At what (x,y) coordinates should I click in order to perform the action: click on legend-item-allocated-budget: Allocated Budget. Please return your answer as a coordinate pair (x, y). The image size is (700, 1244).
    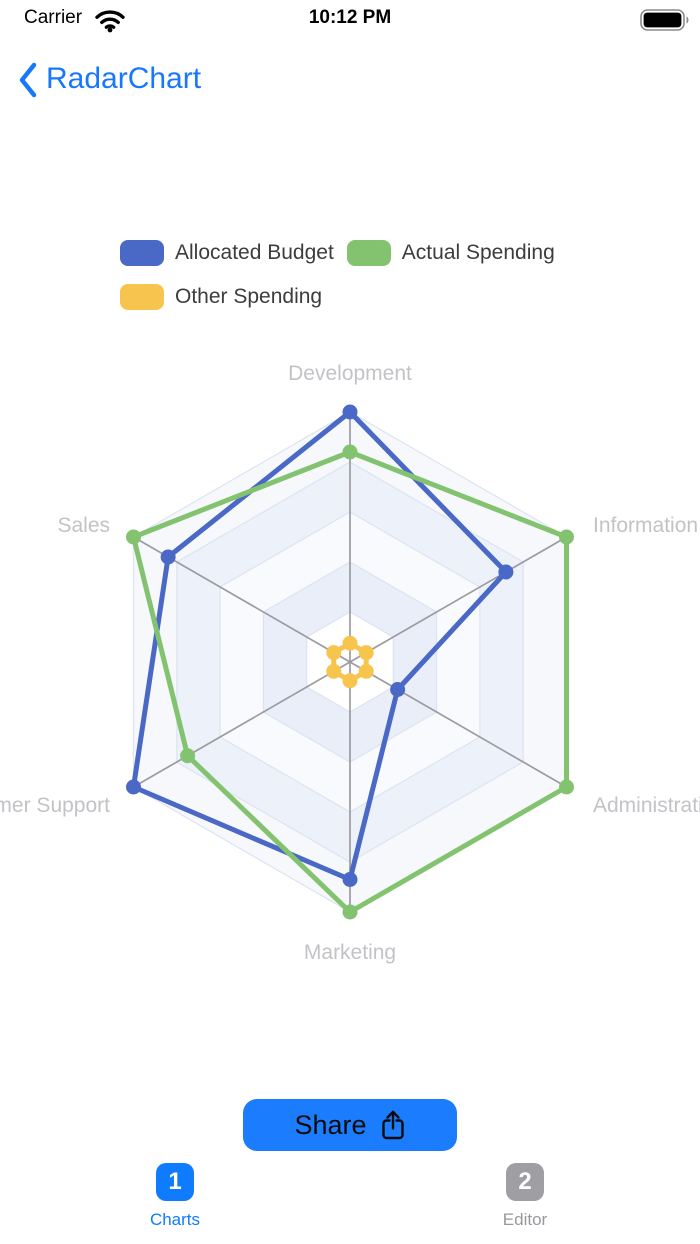
    Looking at the image, I should click on (227, 253).